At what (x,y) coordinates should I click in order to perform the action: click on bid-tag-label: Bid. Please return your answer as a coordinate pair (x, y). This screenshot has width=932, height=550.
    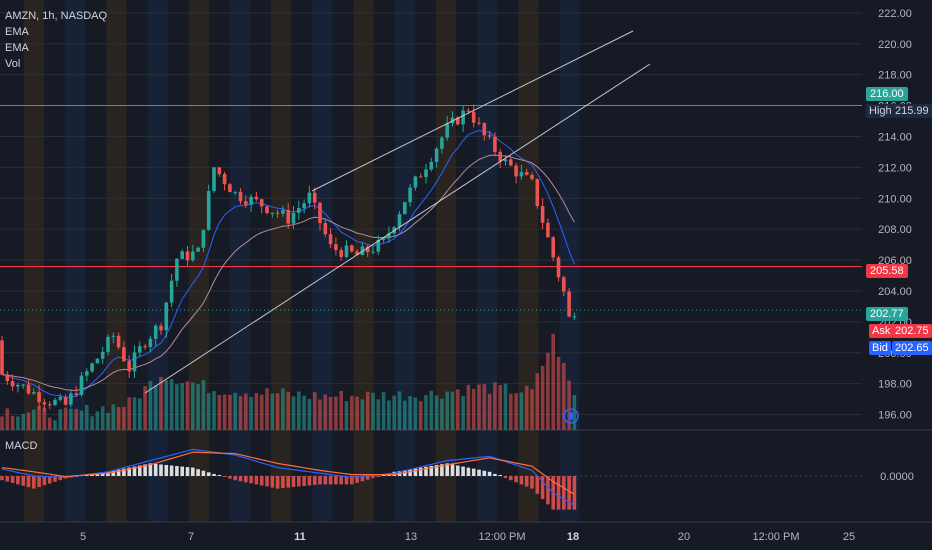
    Looking at the image, I should click on (880, 348).